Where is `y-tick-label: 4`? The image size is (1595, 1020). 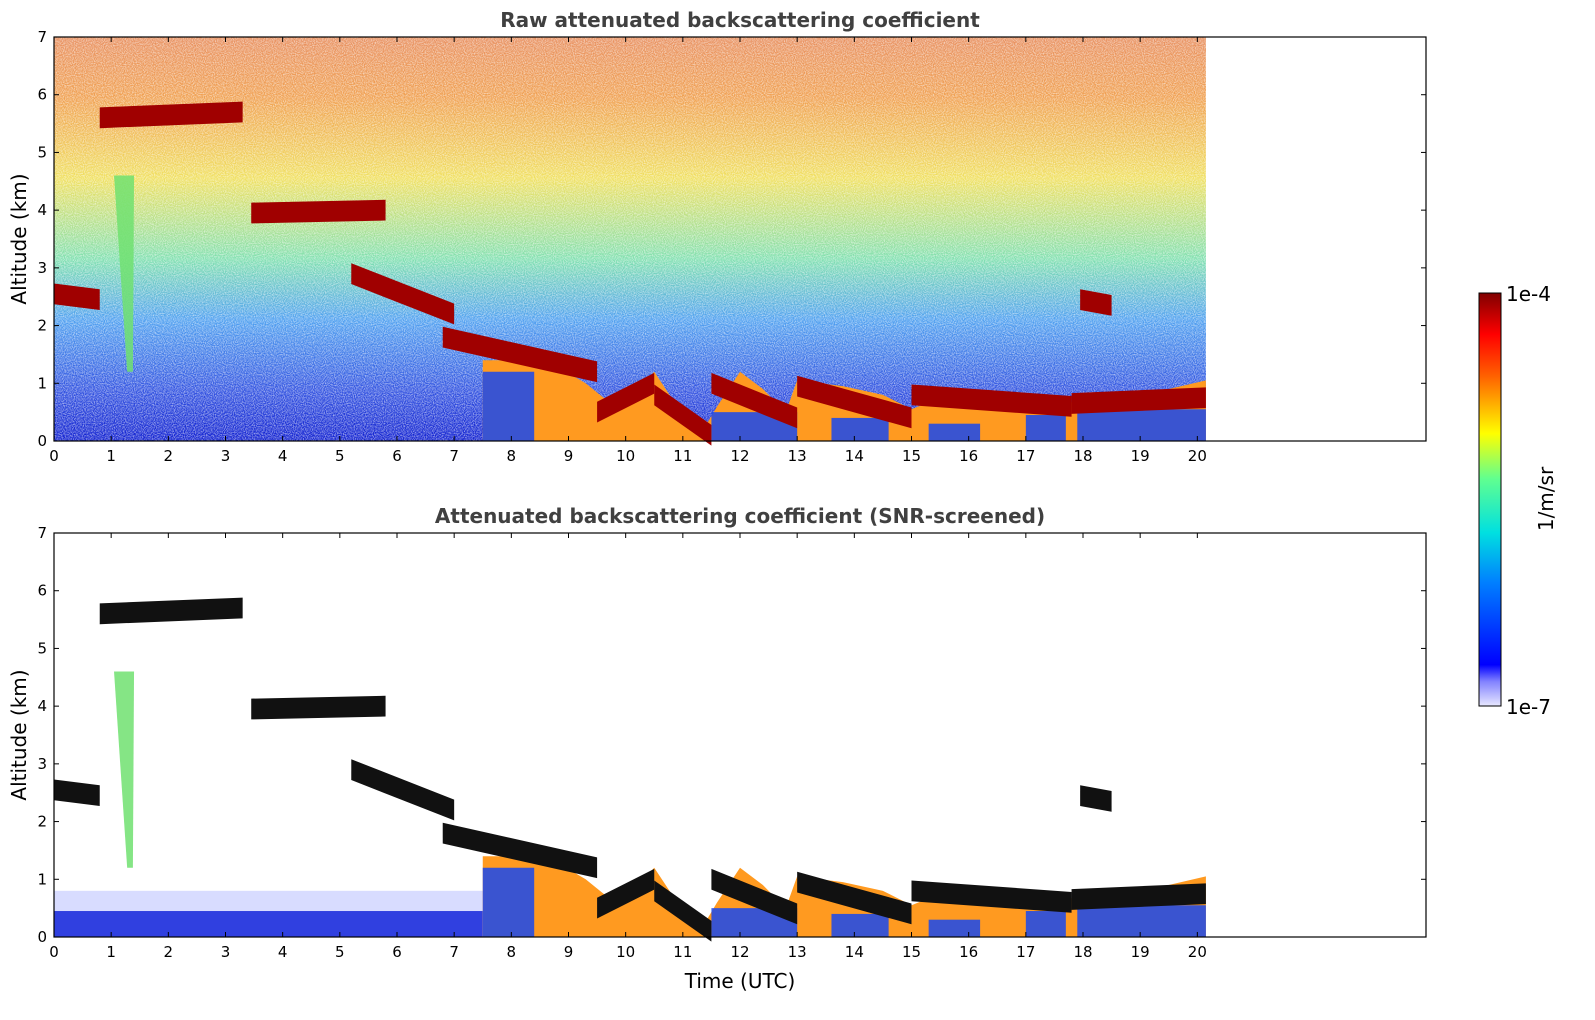 y-tick-label: 4 is located at coordinates (42, 210).